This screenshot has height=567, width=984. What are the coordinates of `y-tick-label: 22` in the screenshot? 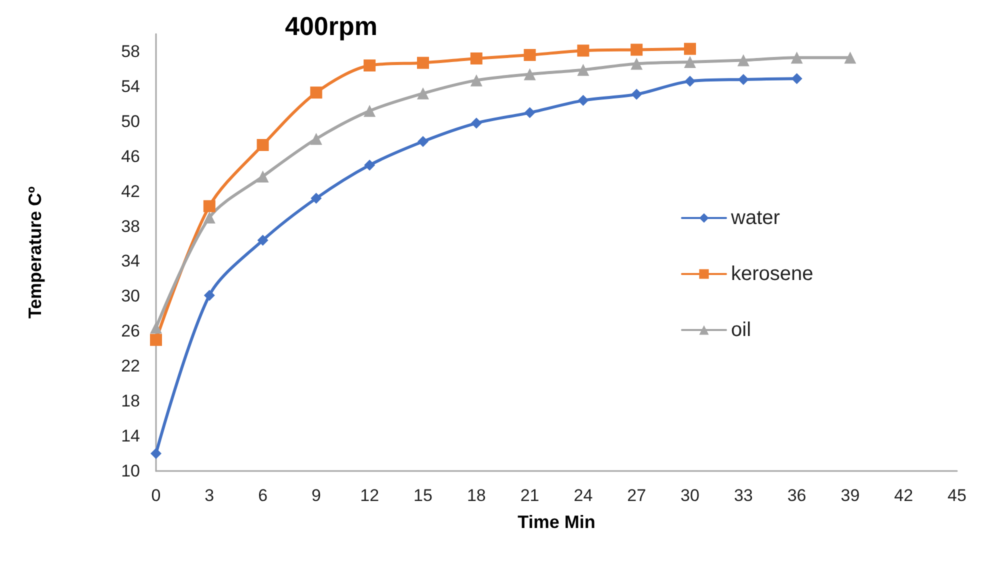 It's located at (130, 366).